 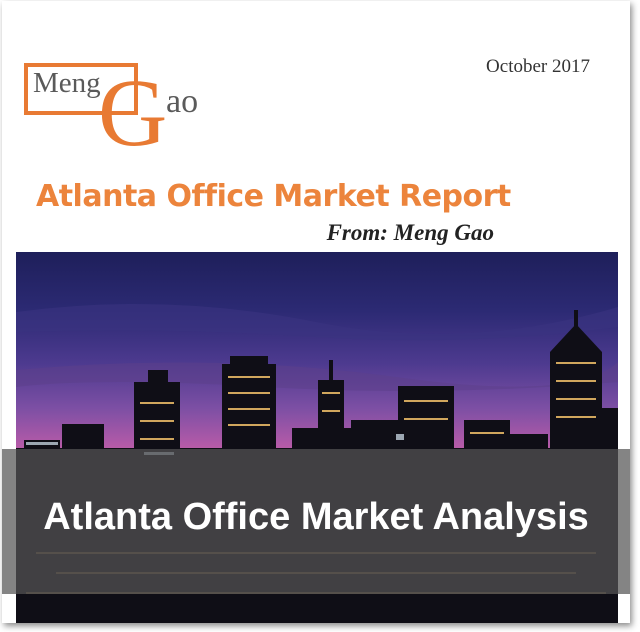 I want to click on report-date: October 2017, so click(x=538, y=66).